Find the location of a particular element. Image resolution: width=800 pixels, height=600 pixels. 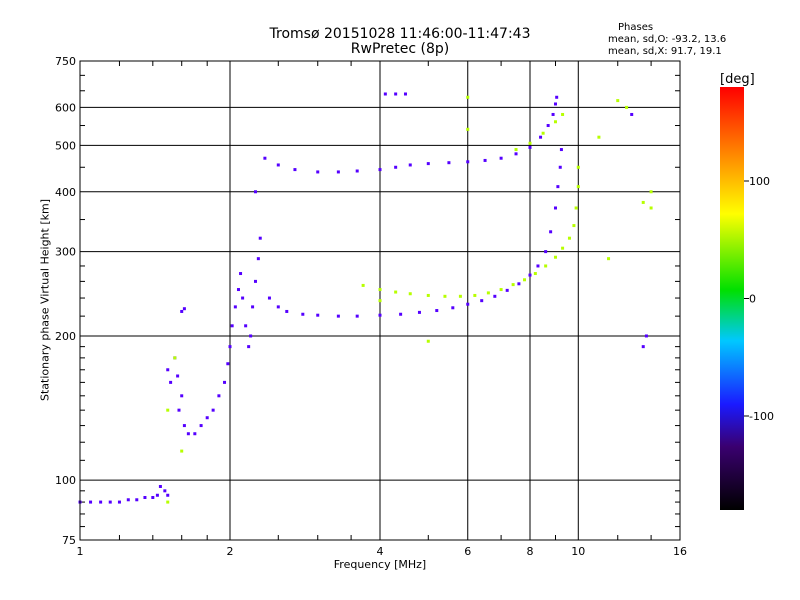

colorbar-unit: [deg] is located at coordinates (737, 79).